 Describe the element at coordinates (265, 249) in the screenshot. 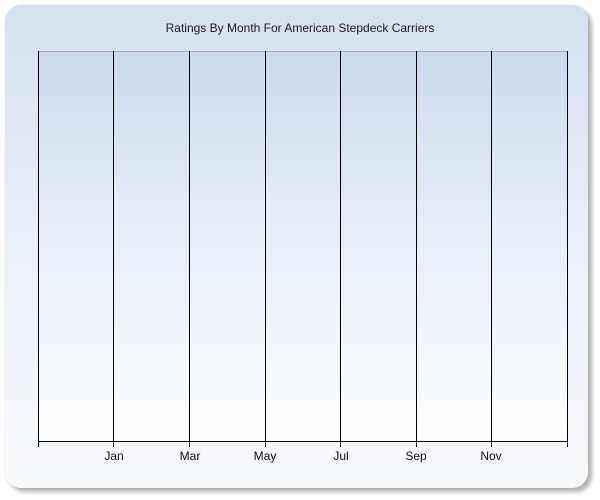

I see `gridline-may` at that location.